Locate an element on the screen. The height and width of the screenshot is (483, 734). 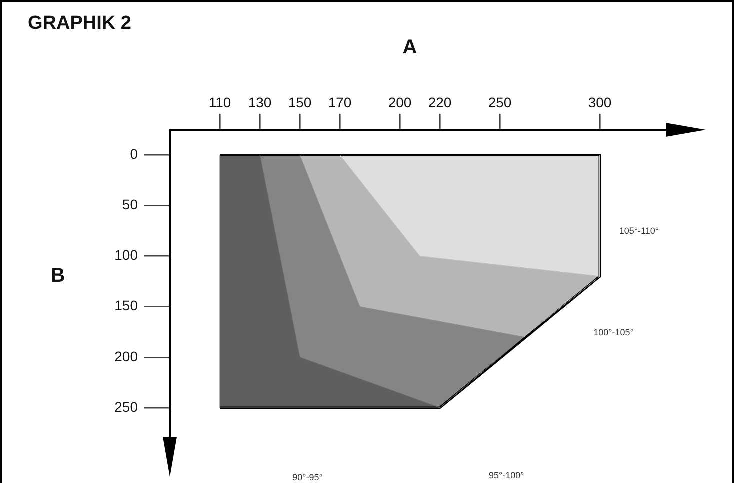
y-tick-label: 200 is located at coordinates (126, 356).